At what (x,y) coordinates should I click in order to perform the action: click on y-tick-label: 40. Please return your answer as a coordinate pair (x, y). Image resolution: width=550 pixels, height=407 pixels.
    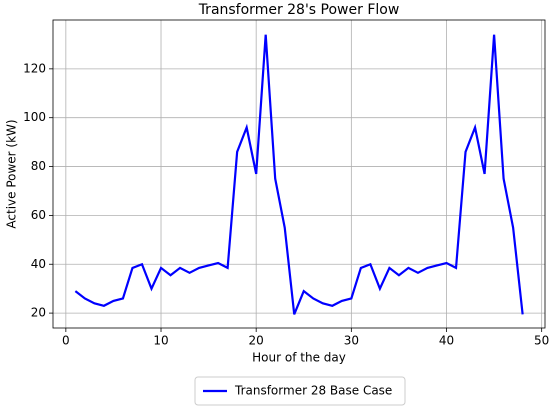
    Looking at the image, I should click on (38, 264).